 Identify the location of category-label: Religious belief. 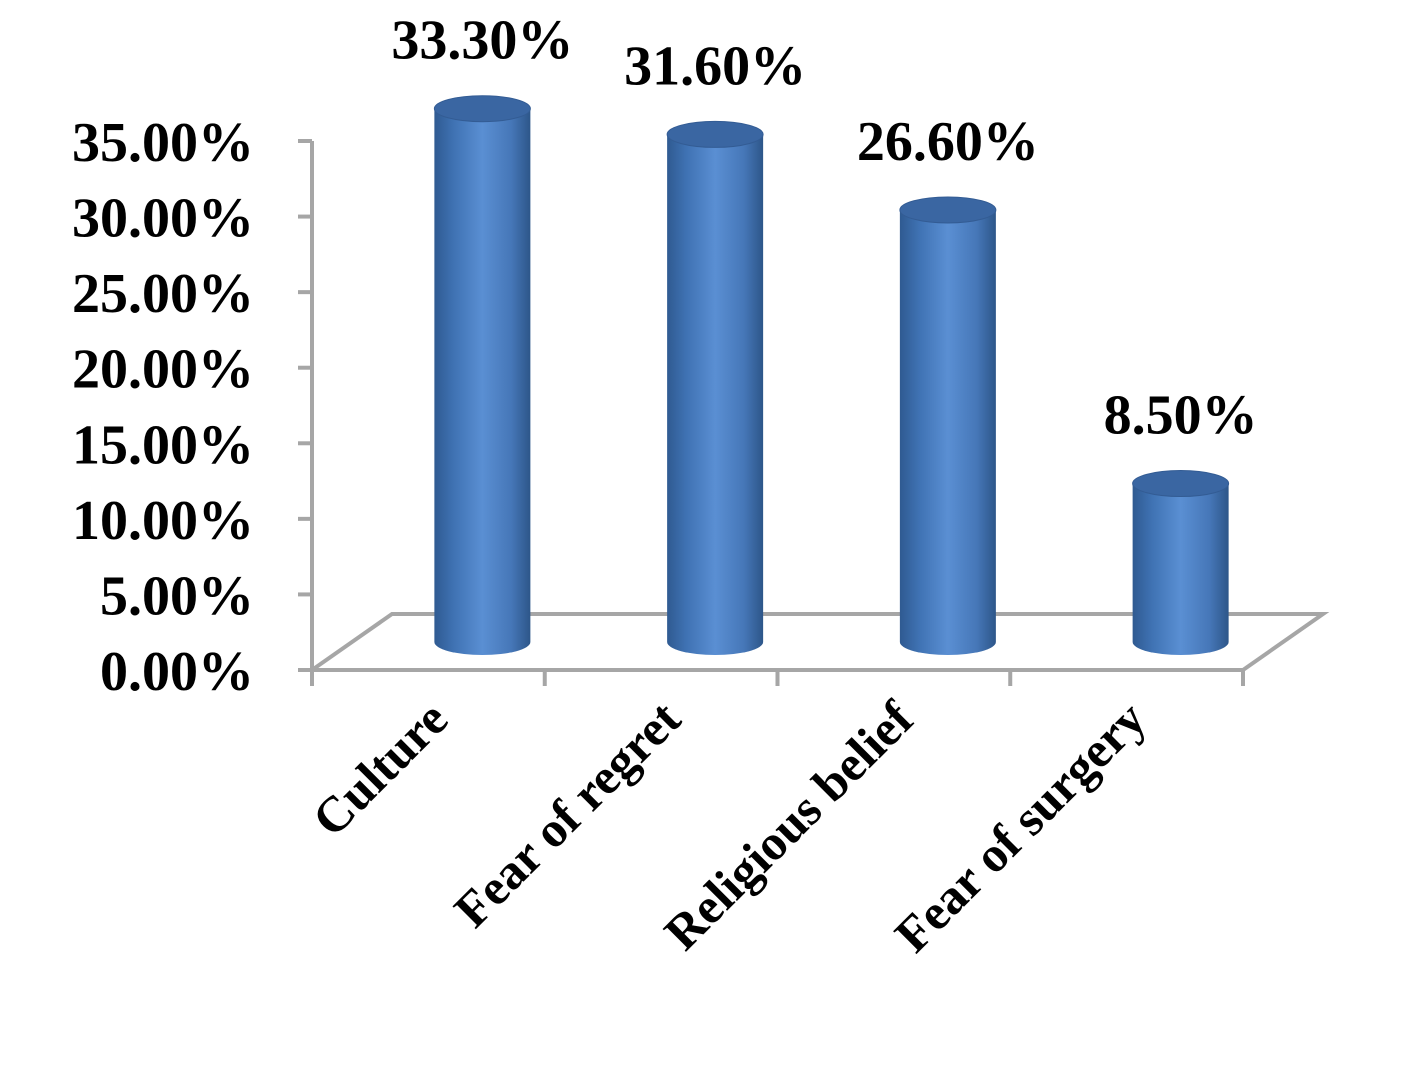
(788, 824).